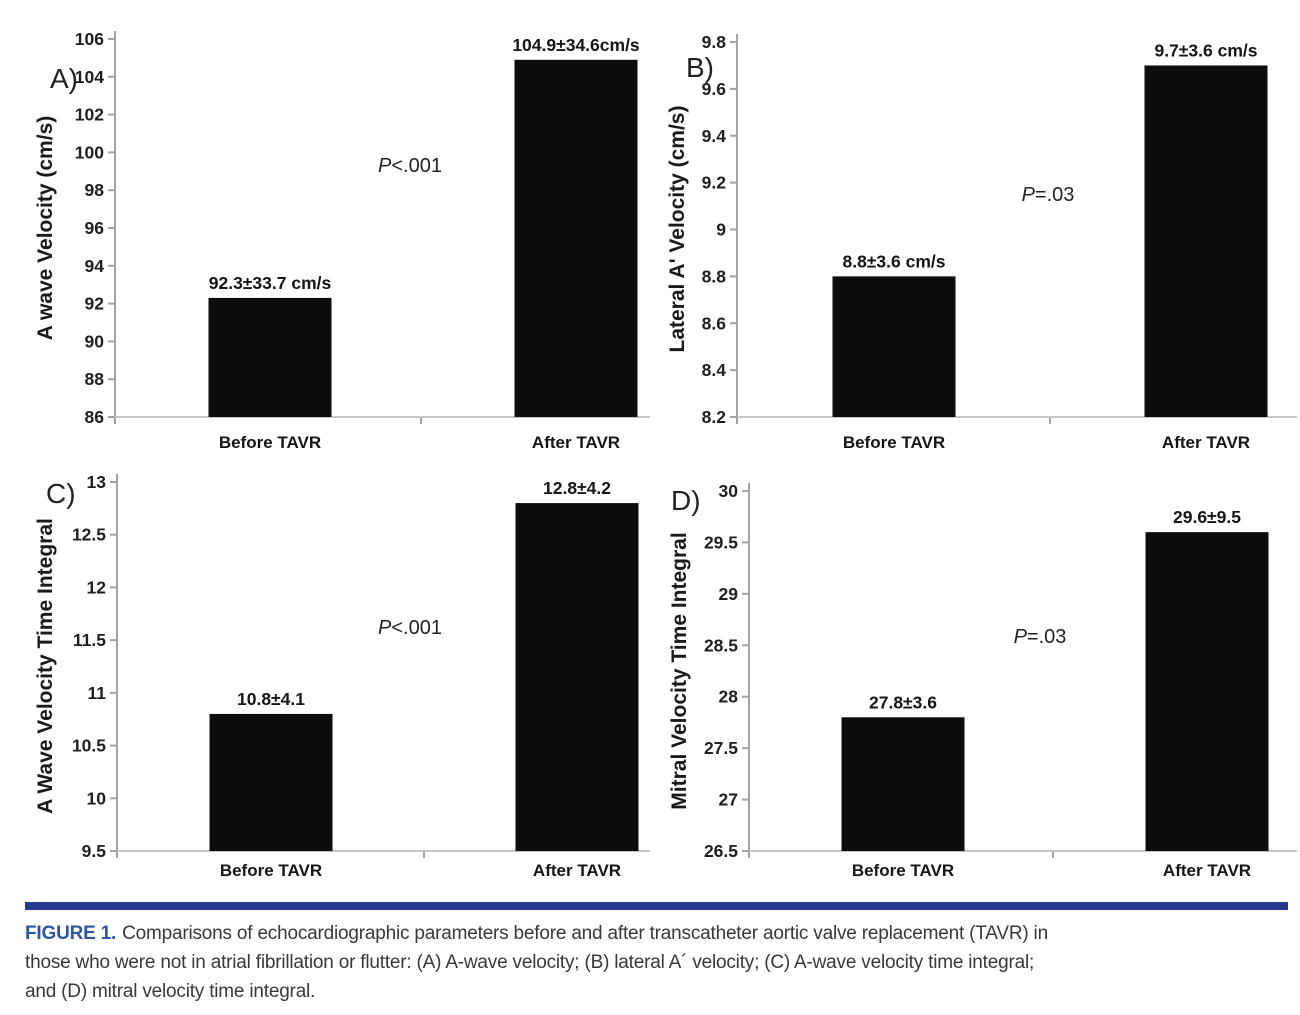  Describe the element at coordinates (89, 39) in the screenshot. I see `y-tick-label: 106` at that location.